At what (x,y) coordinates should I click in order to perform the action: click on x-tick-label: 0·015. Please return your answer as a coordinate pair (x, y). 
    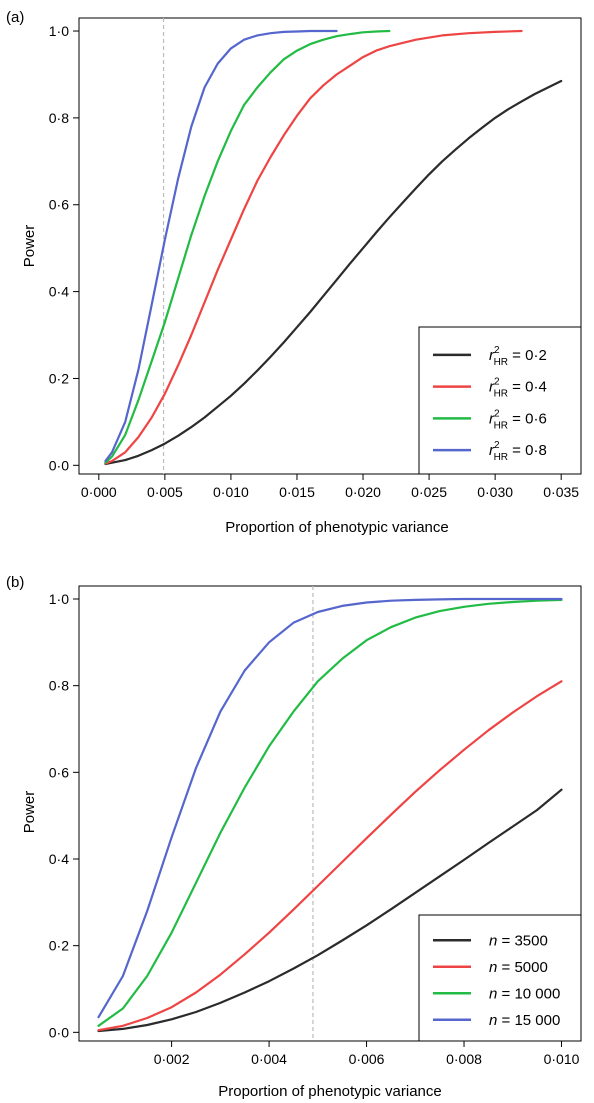
    Looking at the image, I should click on (297, 492).